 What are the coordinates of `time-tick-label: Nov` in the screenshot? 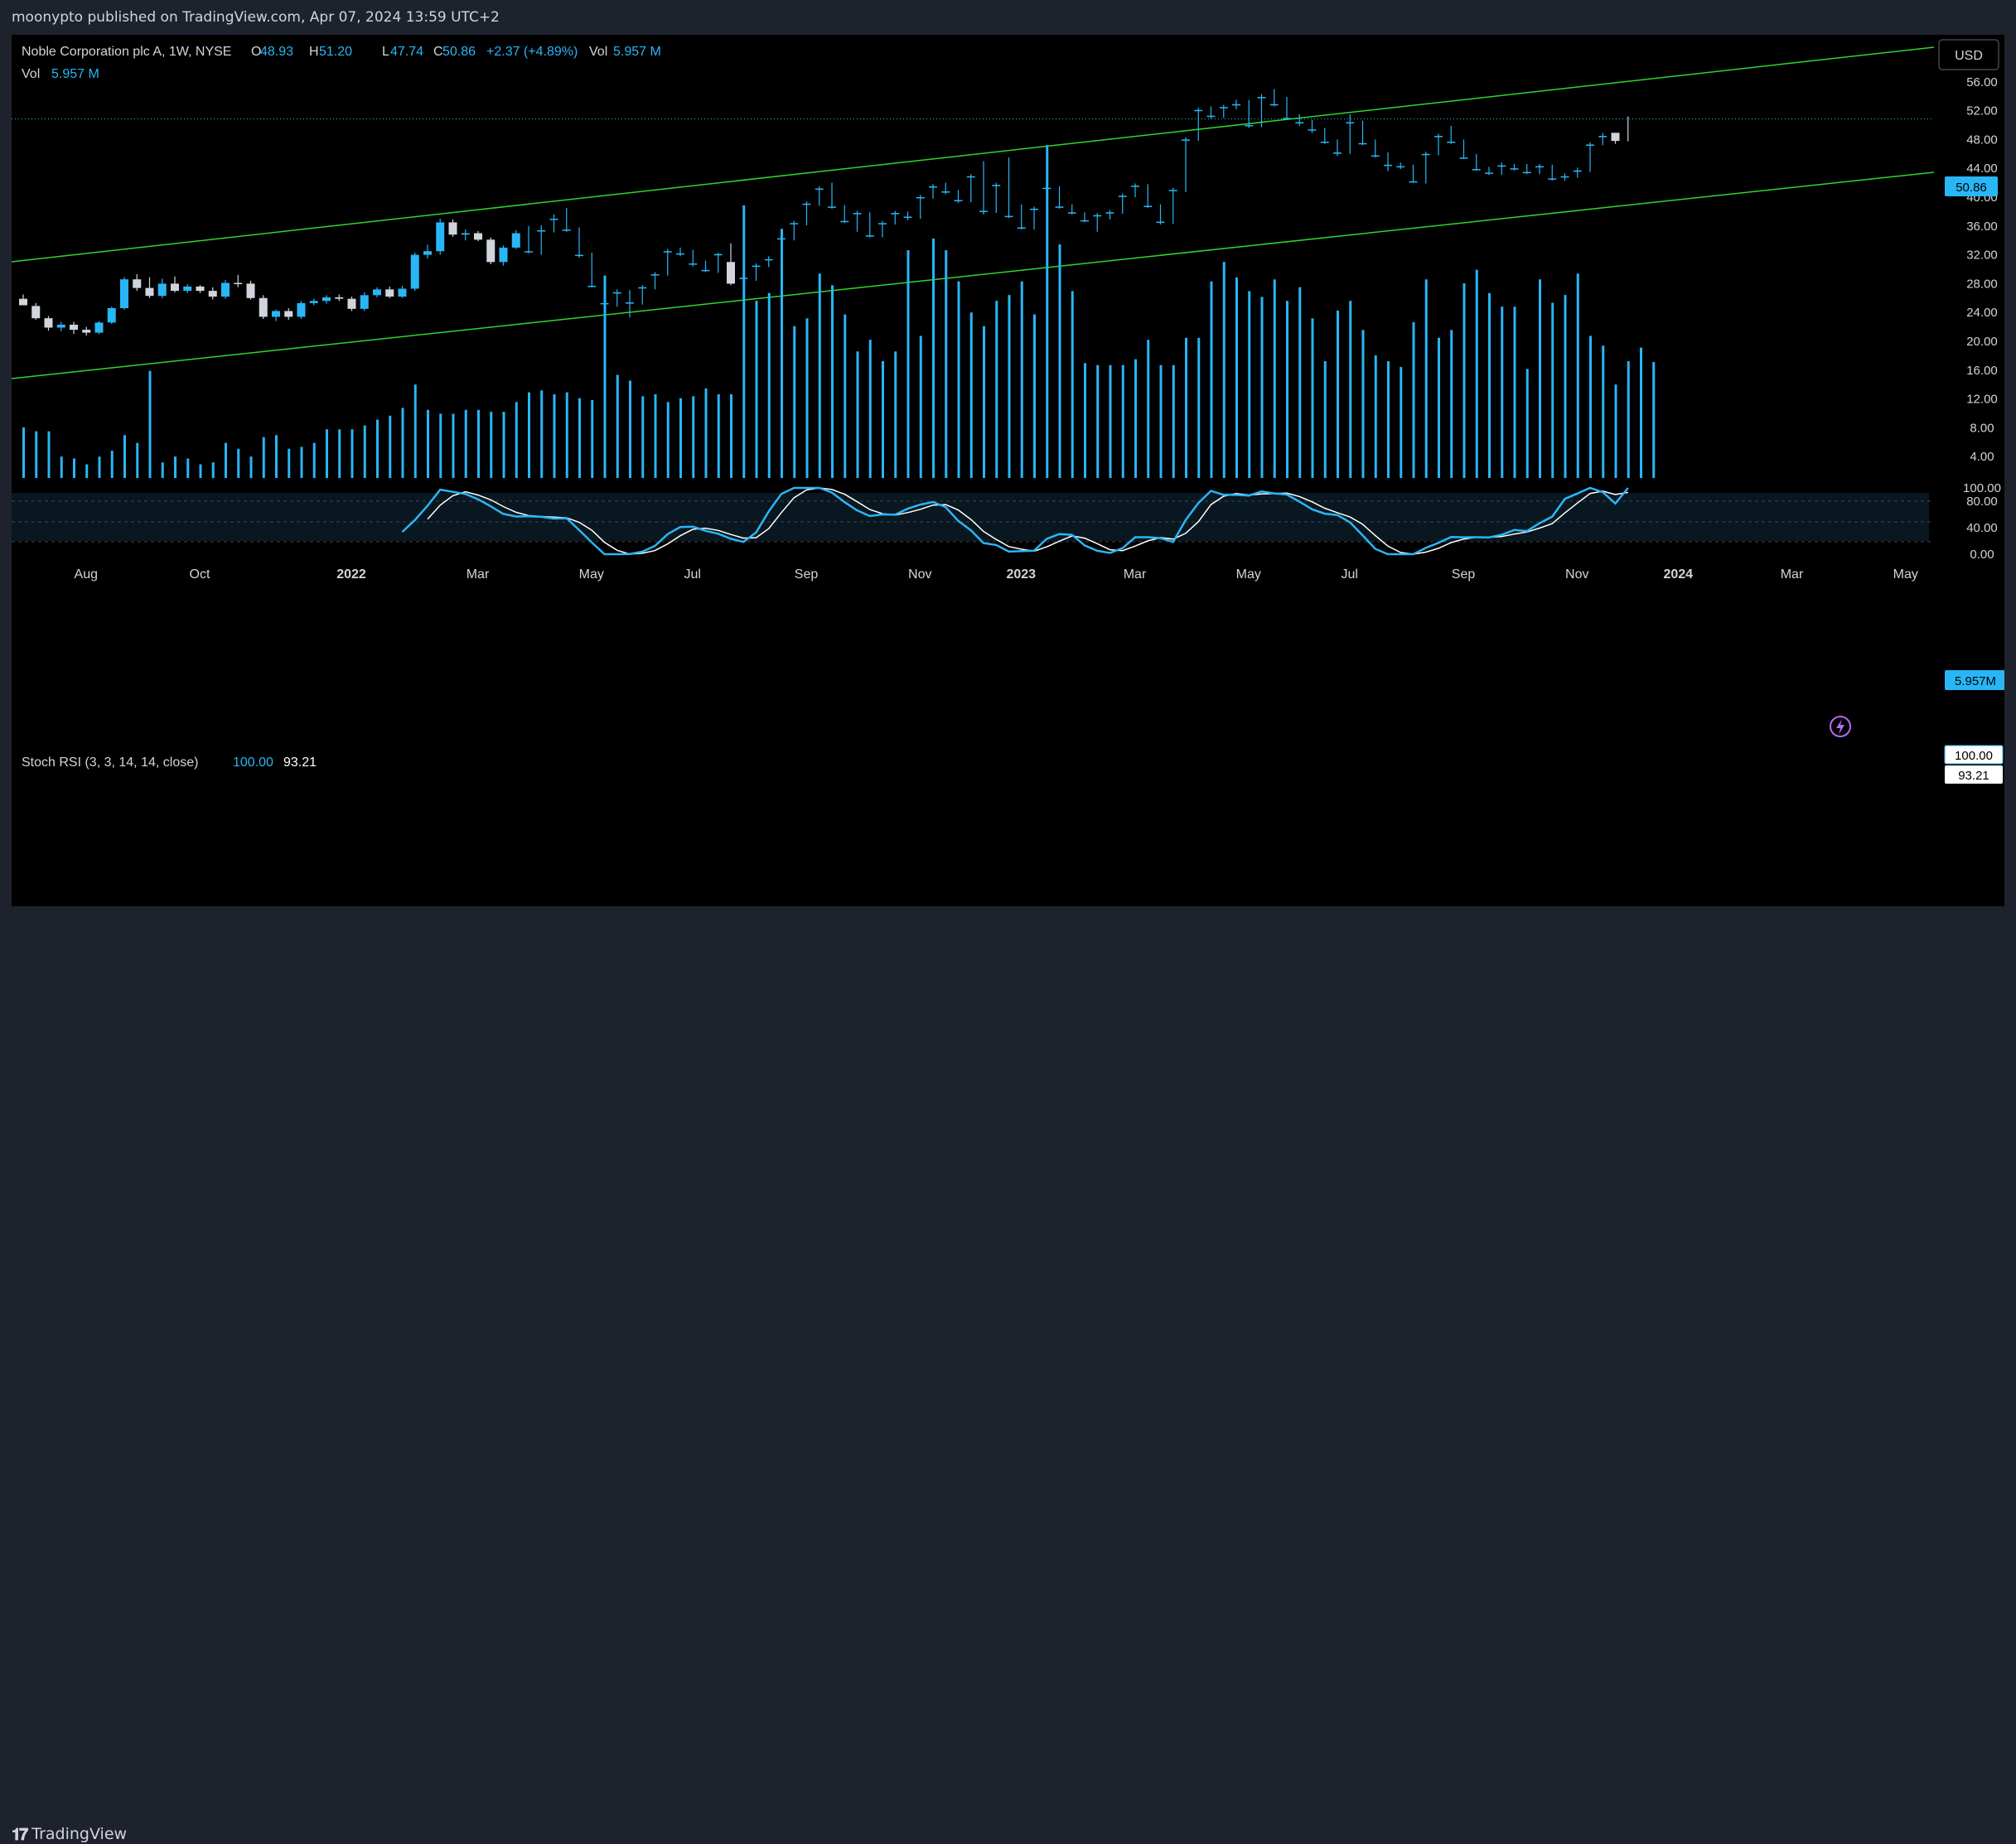 It's located at (1576, 574).